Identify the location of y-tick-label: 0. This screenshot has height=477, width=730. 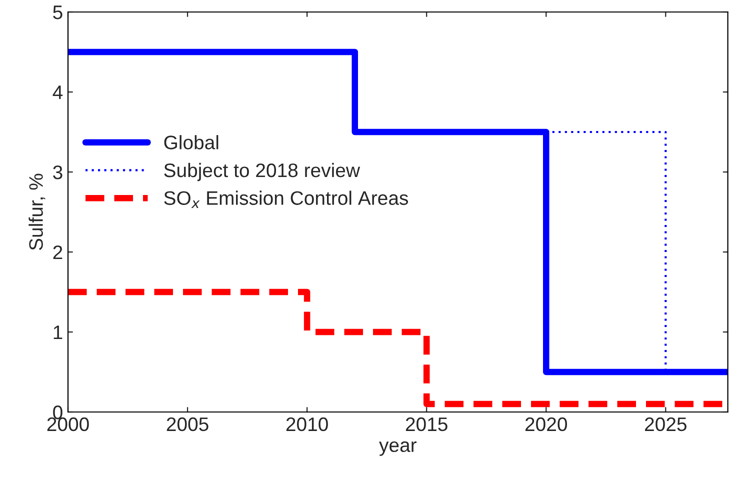
(57, 412).